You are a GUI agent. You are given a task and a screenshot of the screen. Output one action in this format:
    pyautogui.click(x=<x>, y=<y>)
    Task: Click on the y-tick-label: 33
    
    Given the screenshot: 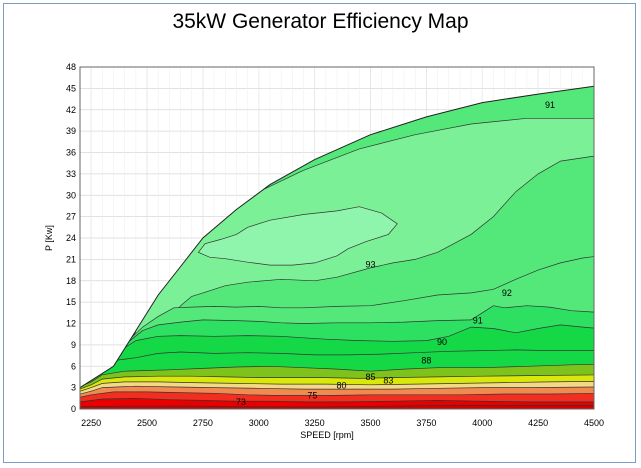 What is the action you would take?
    pyautogui.click(x=71, y=174)
    